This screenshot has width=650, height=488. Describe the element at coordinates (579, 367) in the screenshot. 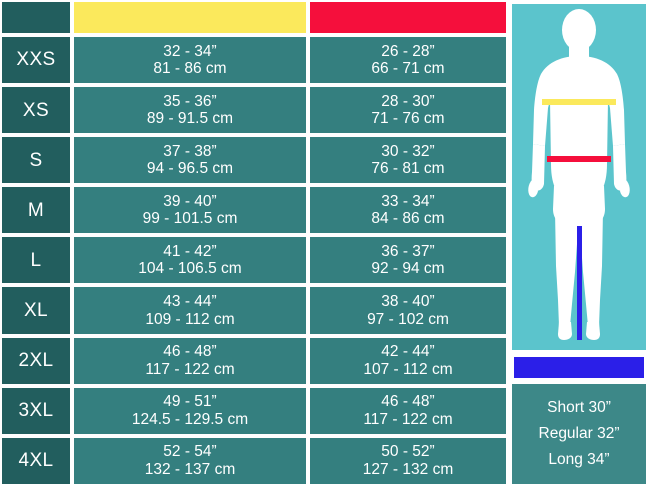

I see `inseam-color-key` at that location.